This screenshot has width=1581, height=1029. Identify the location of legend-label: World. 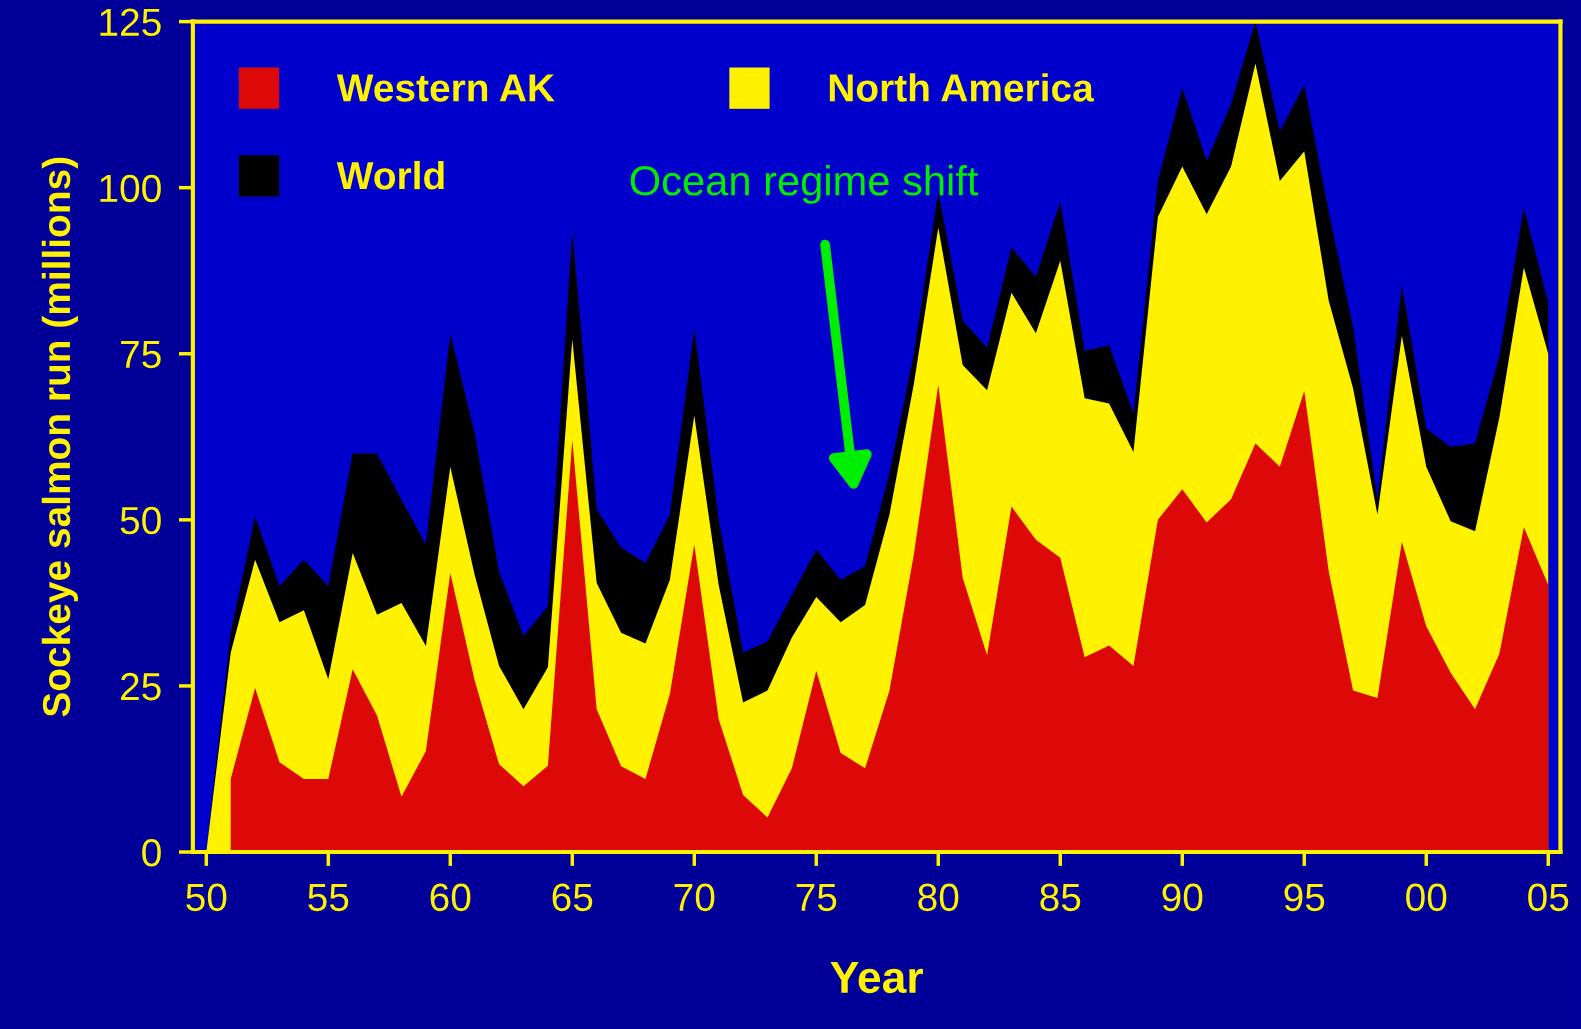
(390, 175).